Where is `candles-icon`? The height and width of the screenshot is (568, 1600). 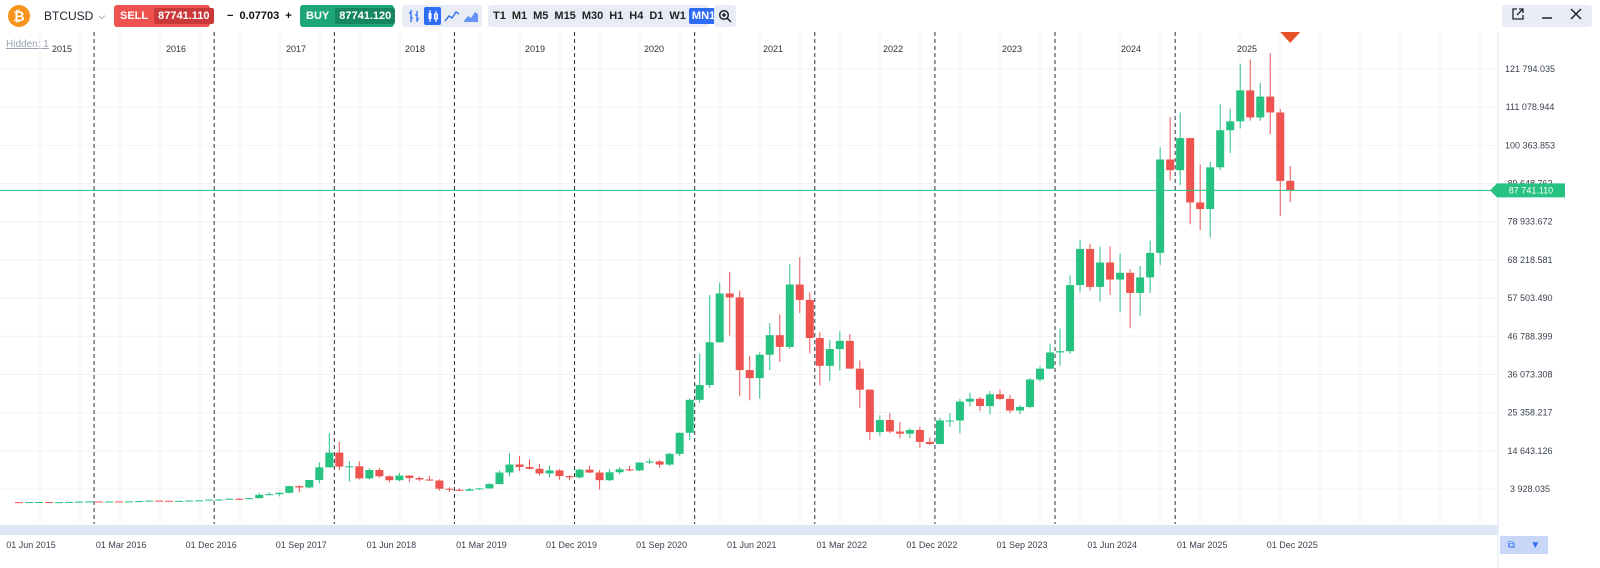
candles-icon is located at coordinates (432, 16).